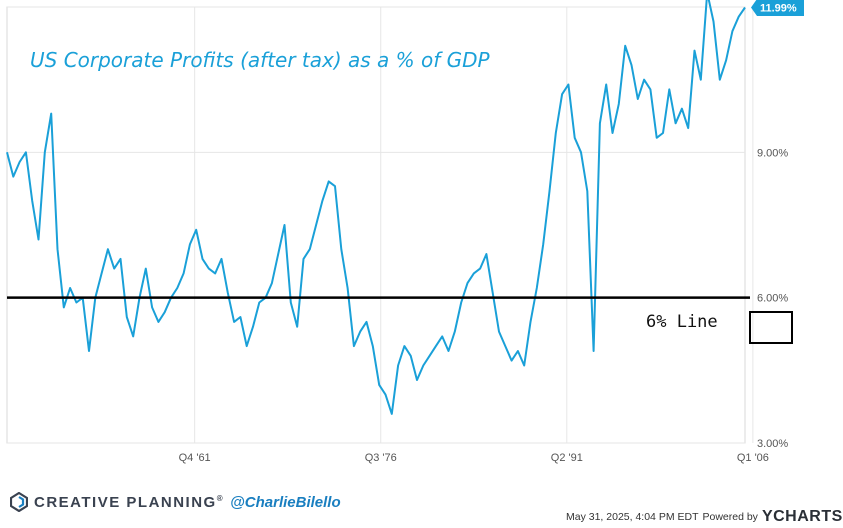  I want to click on ycharts-logo-text: CHARTS, so click(808, 516).